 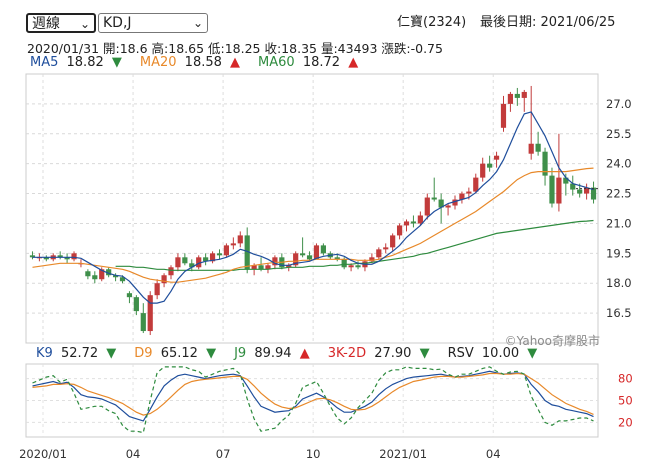 I want to click on kd-legend-3k-2d: 3K-2D 27.90 ▼, so click(x=381, y=353).